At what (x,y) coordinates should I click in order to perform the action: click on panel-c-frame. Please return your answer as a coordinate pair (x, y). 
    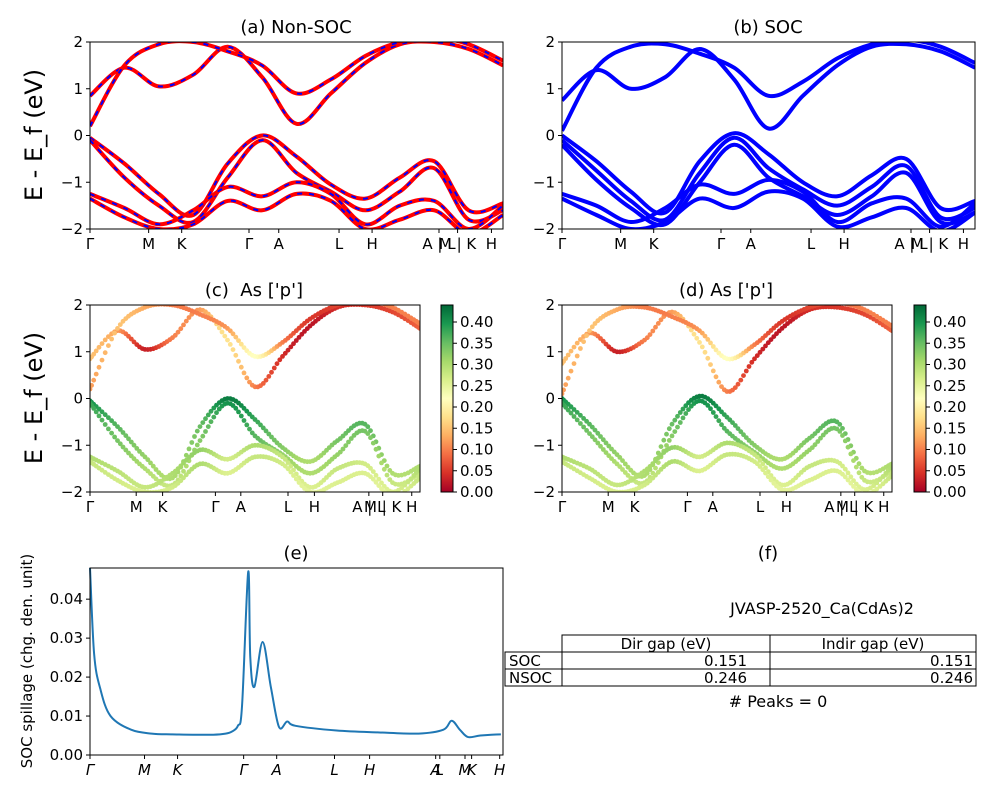
    Looking at the image, I should click on (255, 398).